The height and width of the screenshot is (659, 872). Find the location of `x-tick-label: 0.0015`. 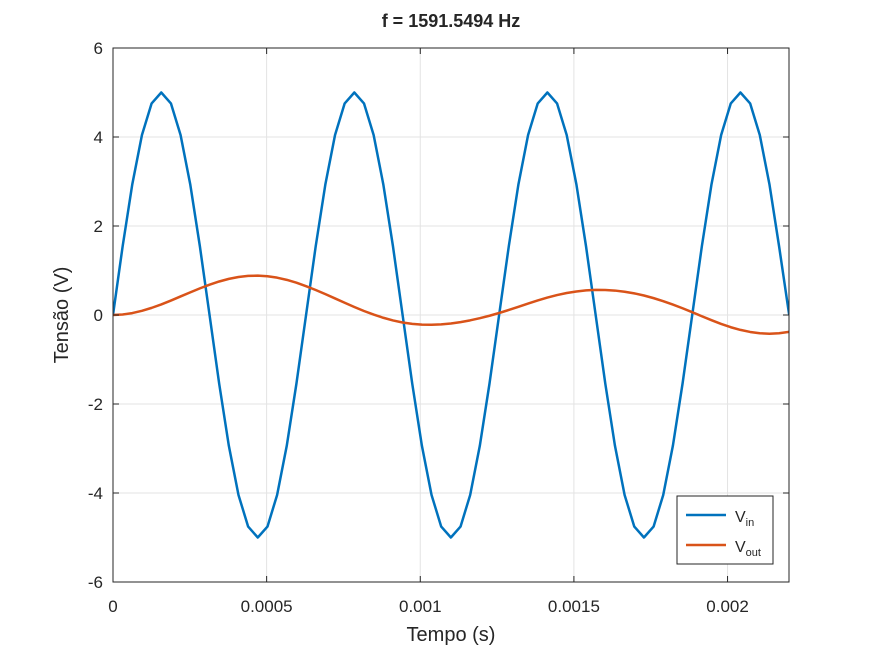

x-tick-label: 0.0015 is located at coordinates (574, 606).